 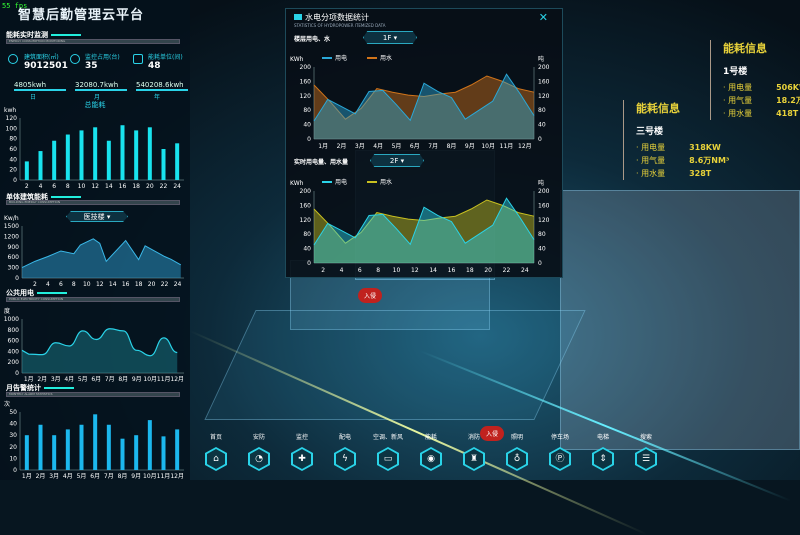 I want to click on nav-item: 首页 ⌂, so click(x=216, y=456).